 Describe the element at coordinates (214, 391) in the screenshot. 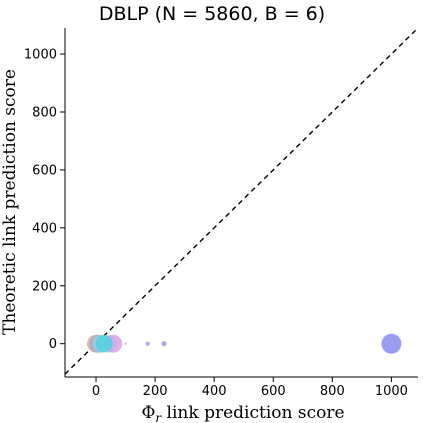

I see `x-tick-label: 400` at that location.